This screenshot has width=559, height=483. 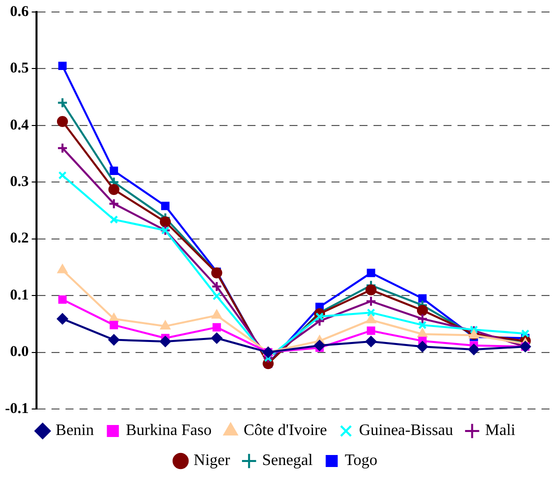 What do you see at coordinates (20, 125) in the screenshot?
I see `y-tick-label: 0.4` at bounding box center [20, 125].